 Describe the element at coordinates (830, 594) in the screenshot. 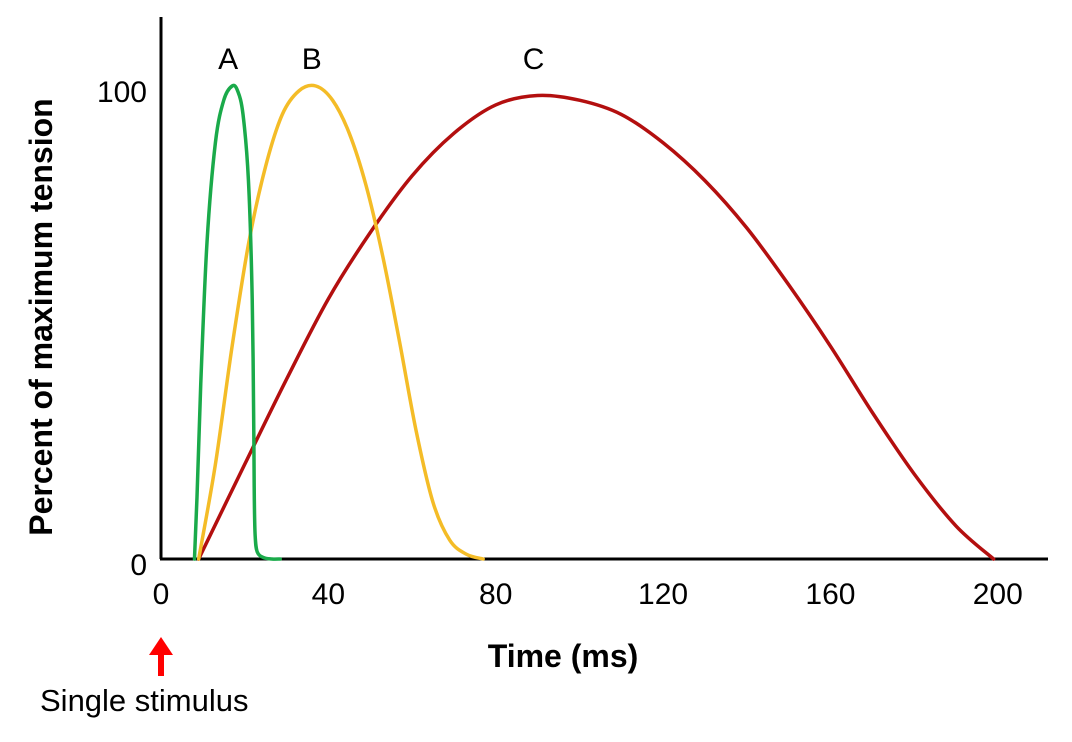

I see `x-tick-label: 160` at that location.